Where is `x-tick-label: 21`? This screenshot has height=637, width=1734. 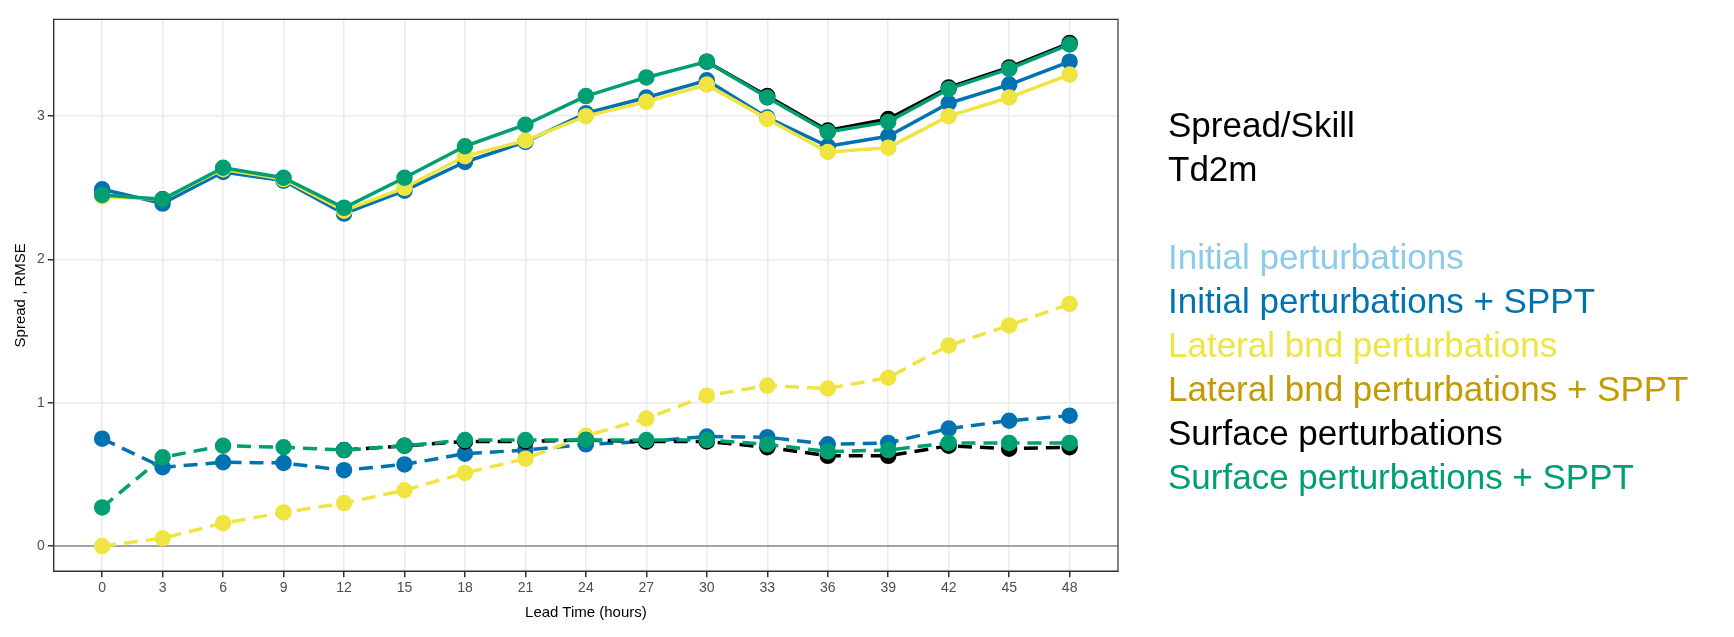
x-tick-label: 21 is located at coordinates (525, 587).